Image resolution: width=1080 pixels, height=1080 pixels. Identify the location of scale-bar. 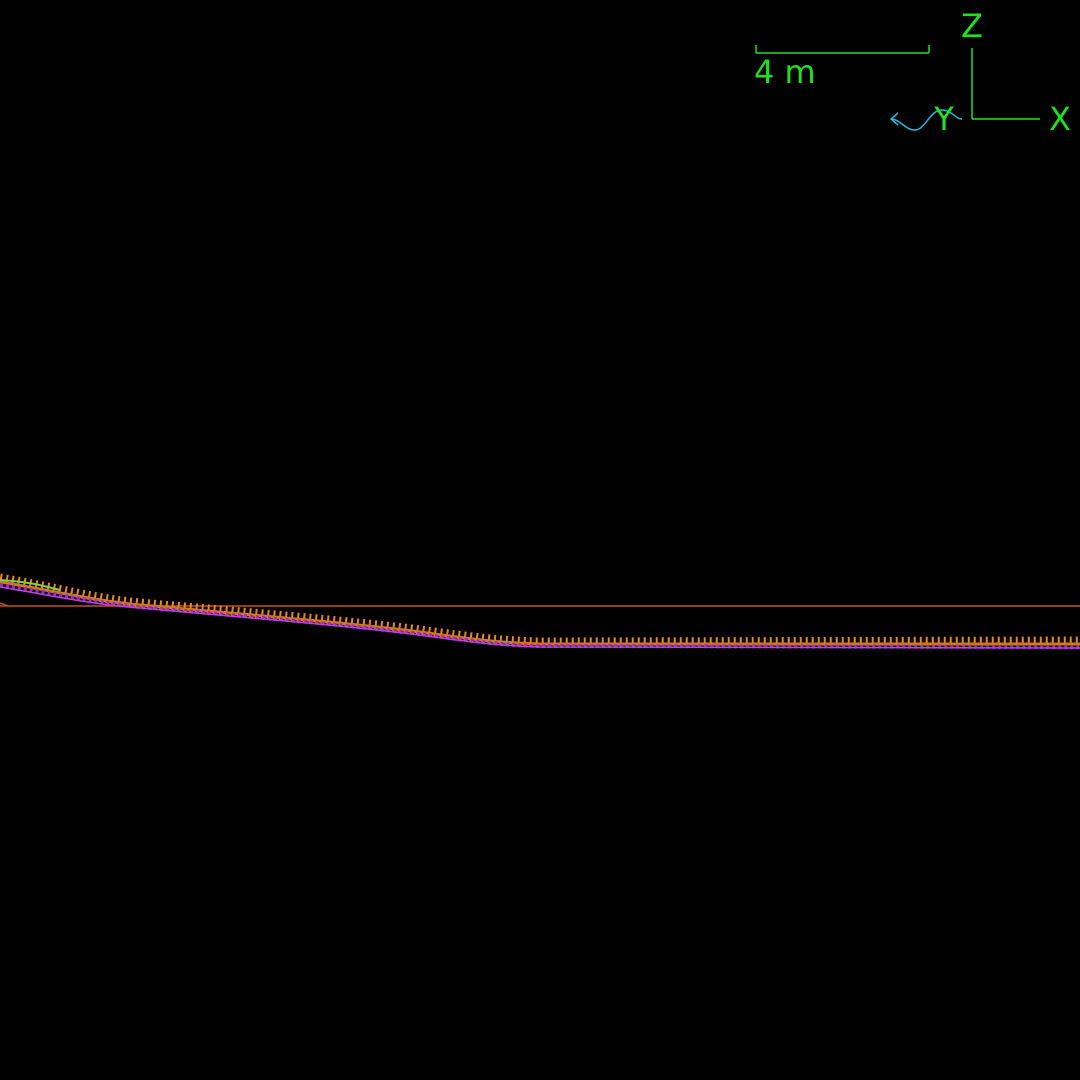
(842, 49).